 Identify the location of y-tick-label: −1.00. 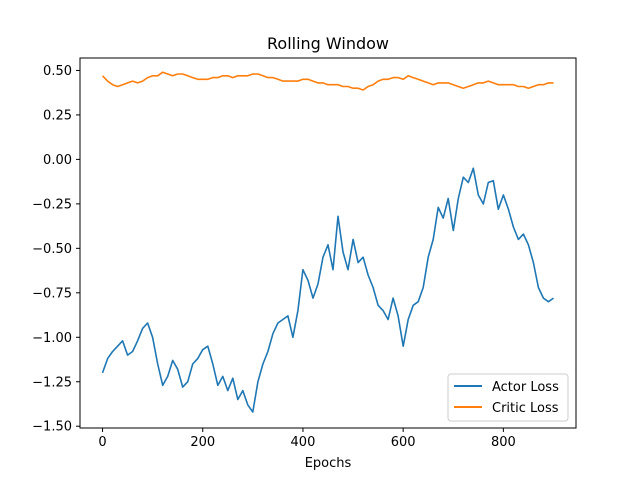
(52, 338).